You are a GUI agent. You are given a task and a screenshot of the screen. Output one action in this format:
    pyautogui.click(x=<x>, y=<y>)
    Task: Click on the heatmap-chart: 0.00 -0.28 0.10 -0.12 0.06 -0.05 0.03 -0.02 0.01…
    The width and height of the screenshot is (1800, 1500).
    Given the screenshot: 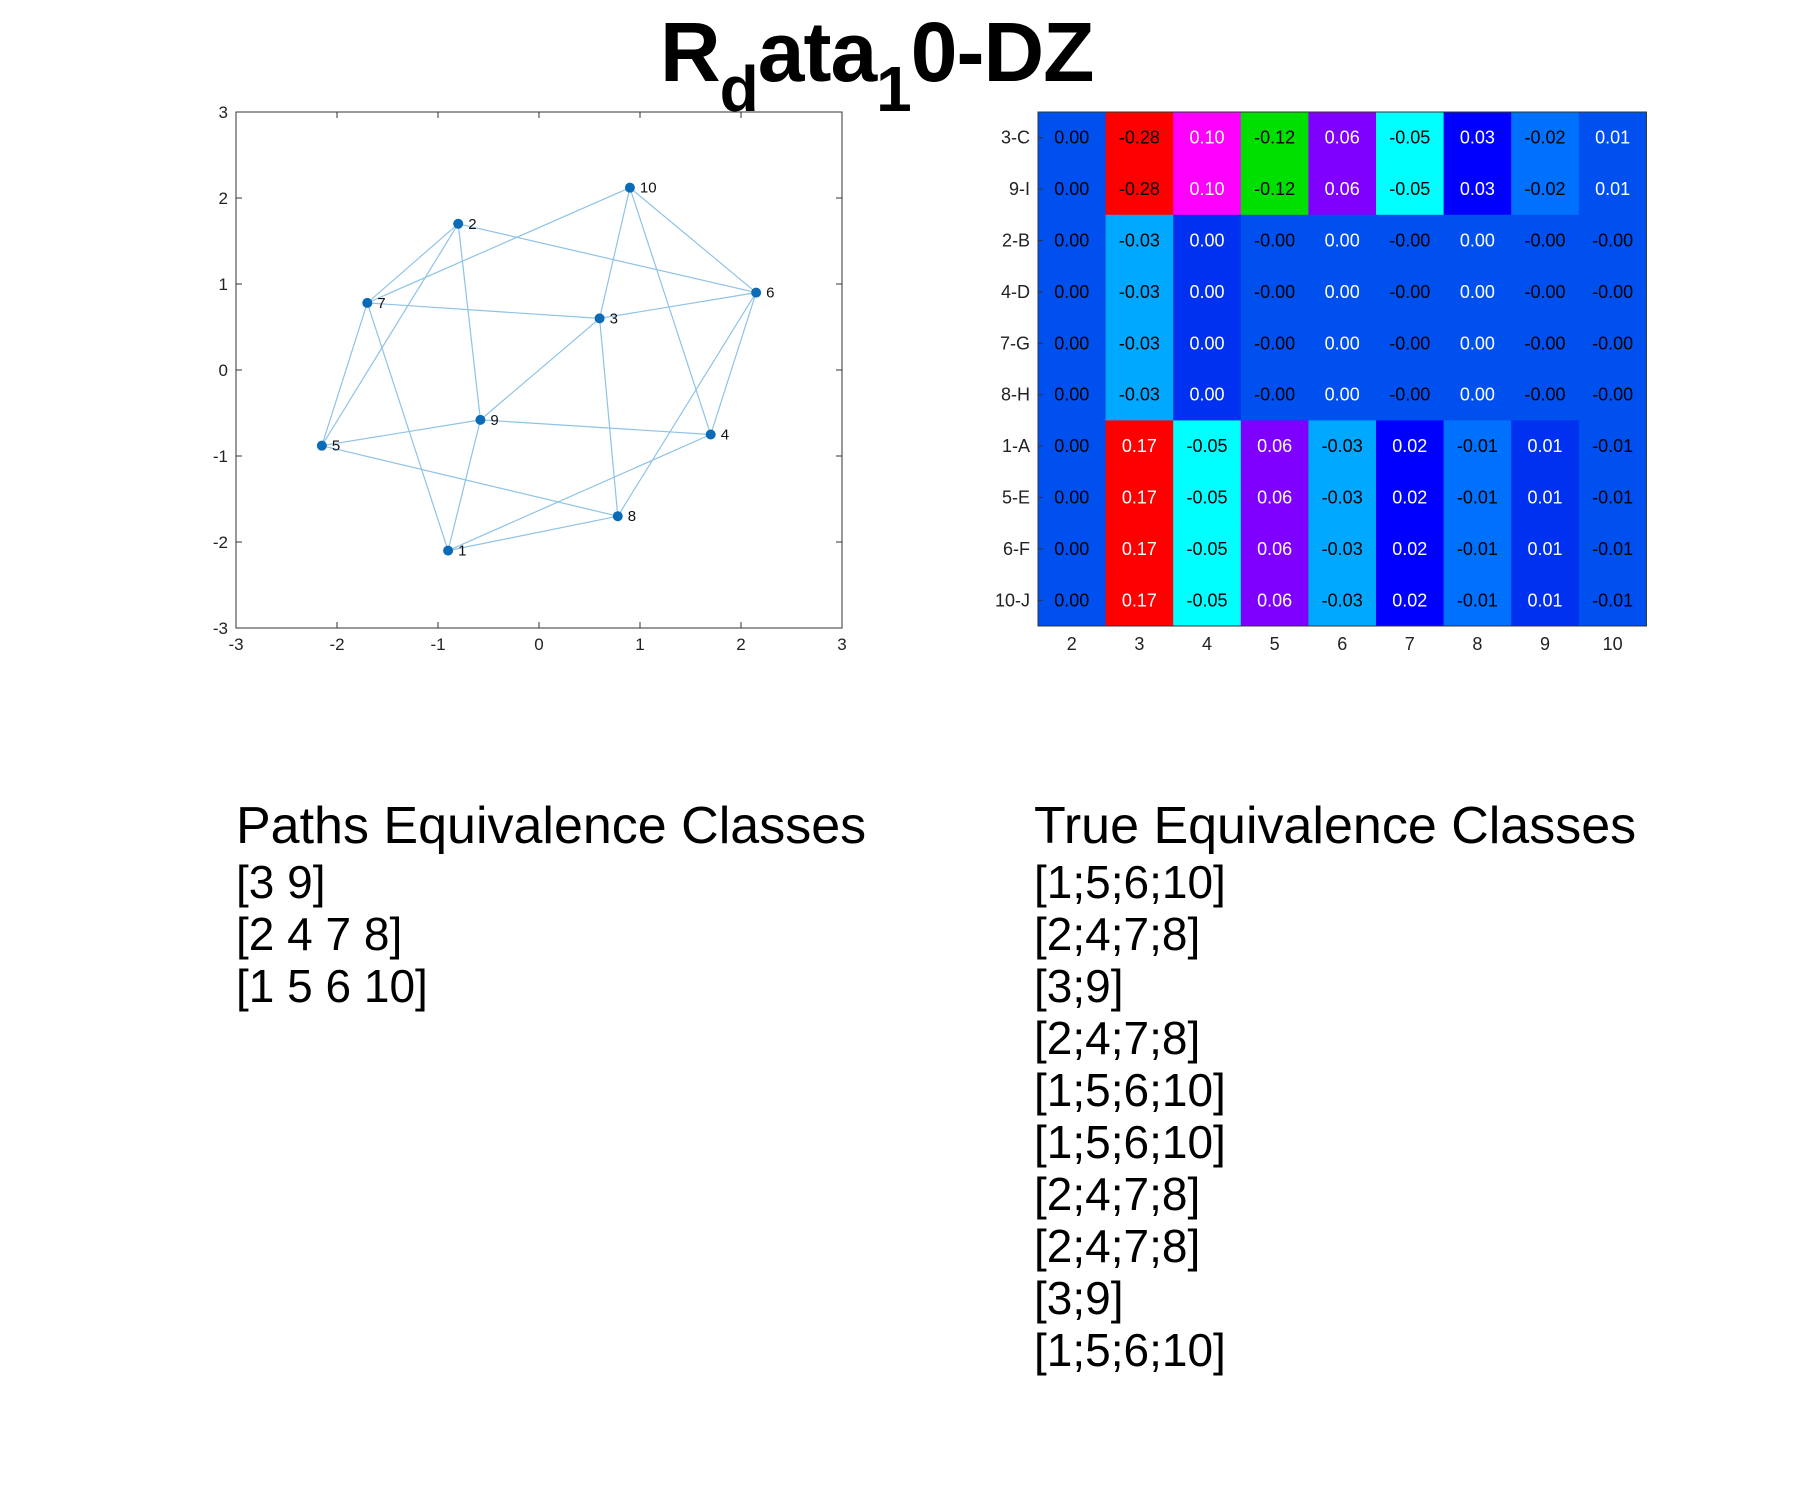 What is the action you would take?
    pyautogui.click(x=1321, y=382)
    